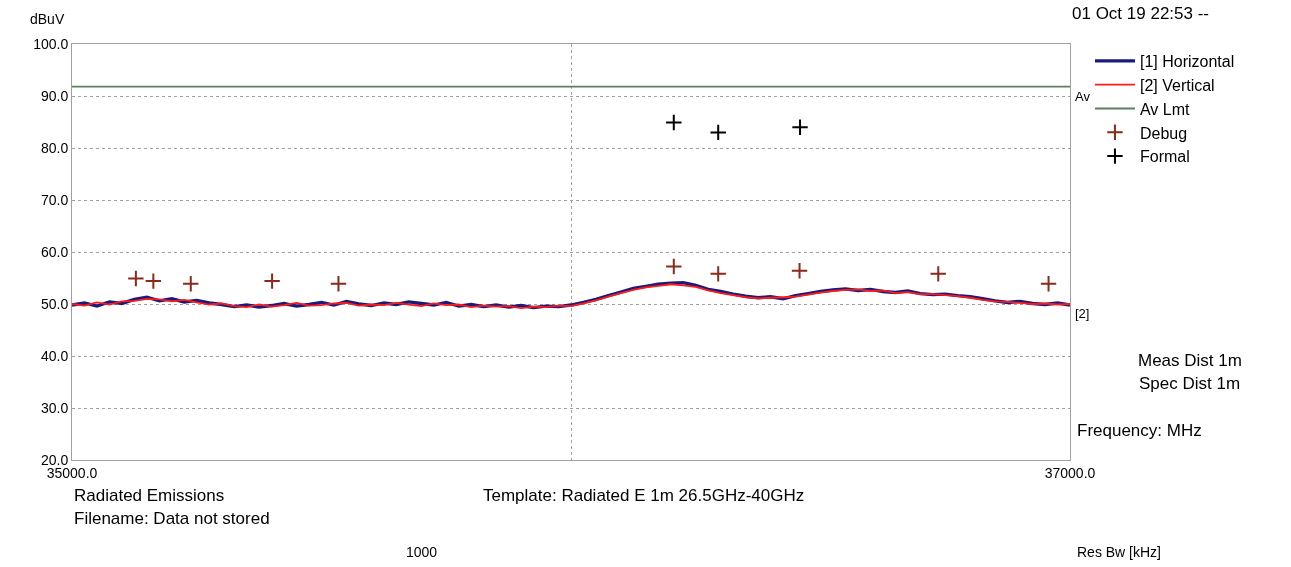  Describe the element at coordinates (644, 495) in the screenshot. I see `text: Template: Radiated E 1m 26.5GHz-40GHz` at that location.